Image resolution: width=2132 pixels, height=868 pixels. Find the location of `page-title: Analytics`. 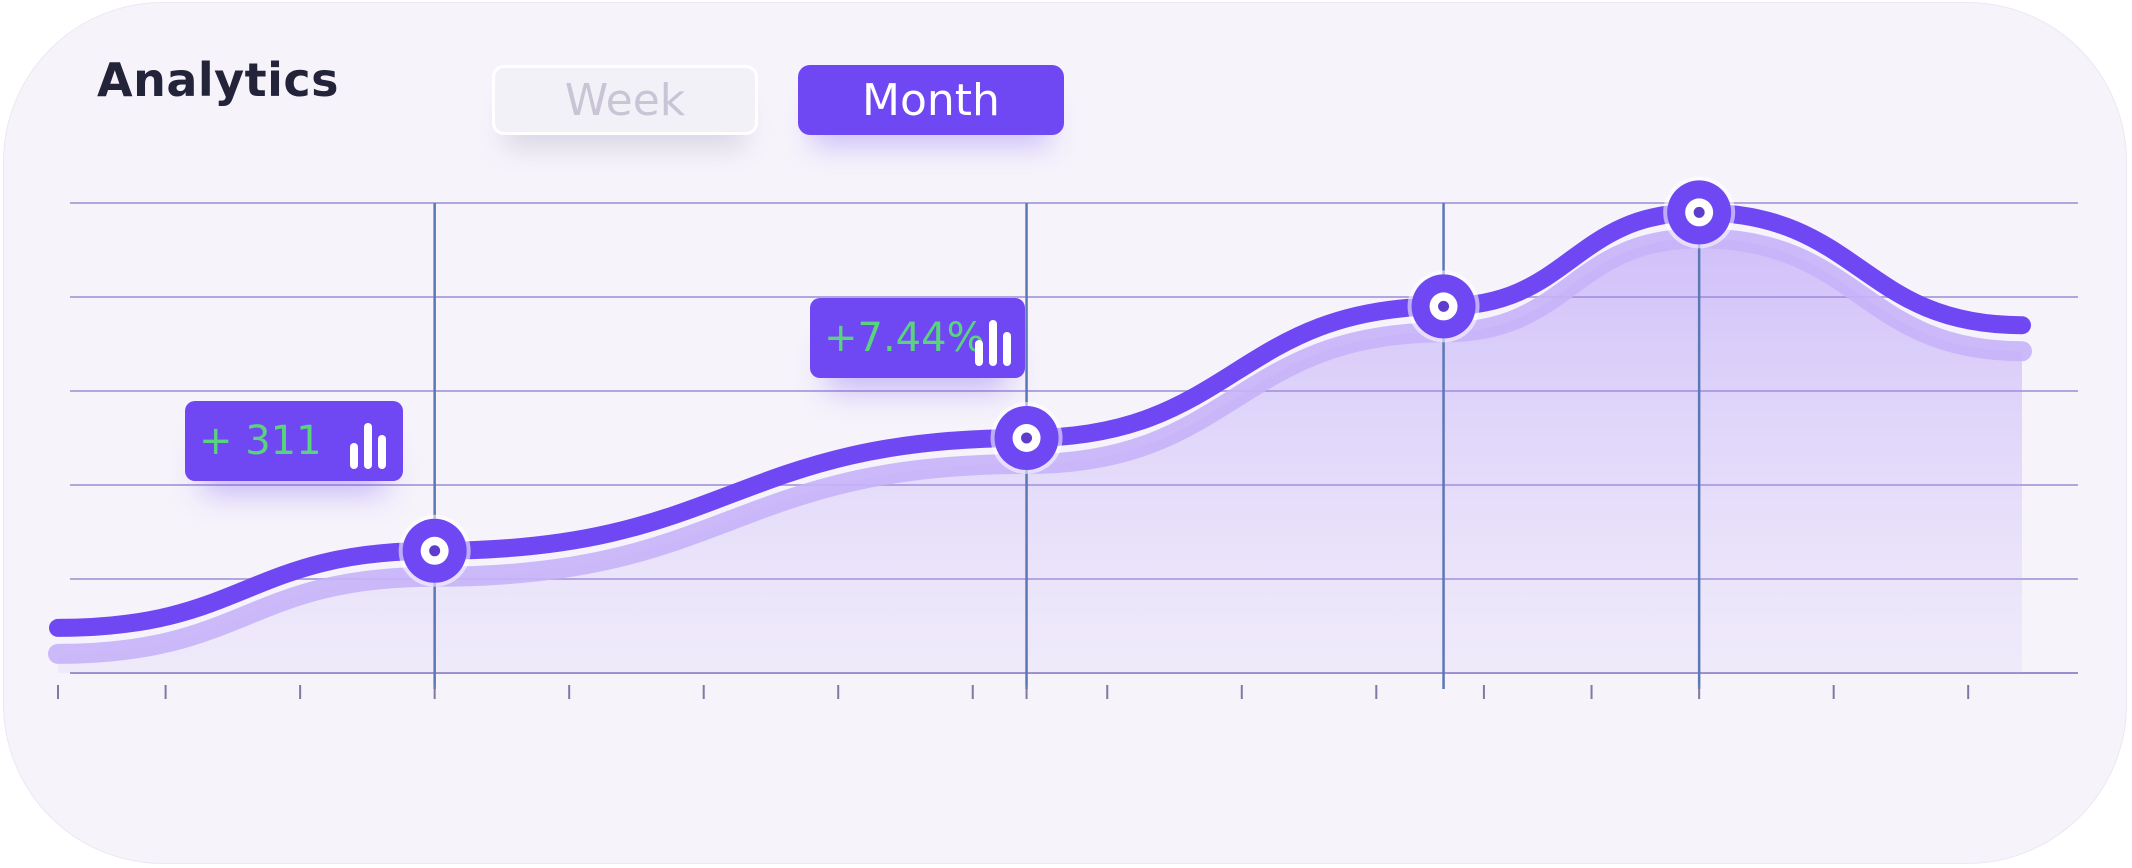

page-title: Analytics is located at coordinates (218, 80).